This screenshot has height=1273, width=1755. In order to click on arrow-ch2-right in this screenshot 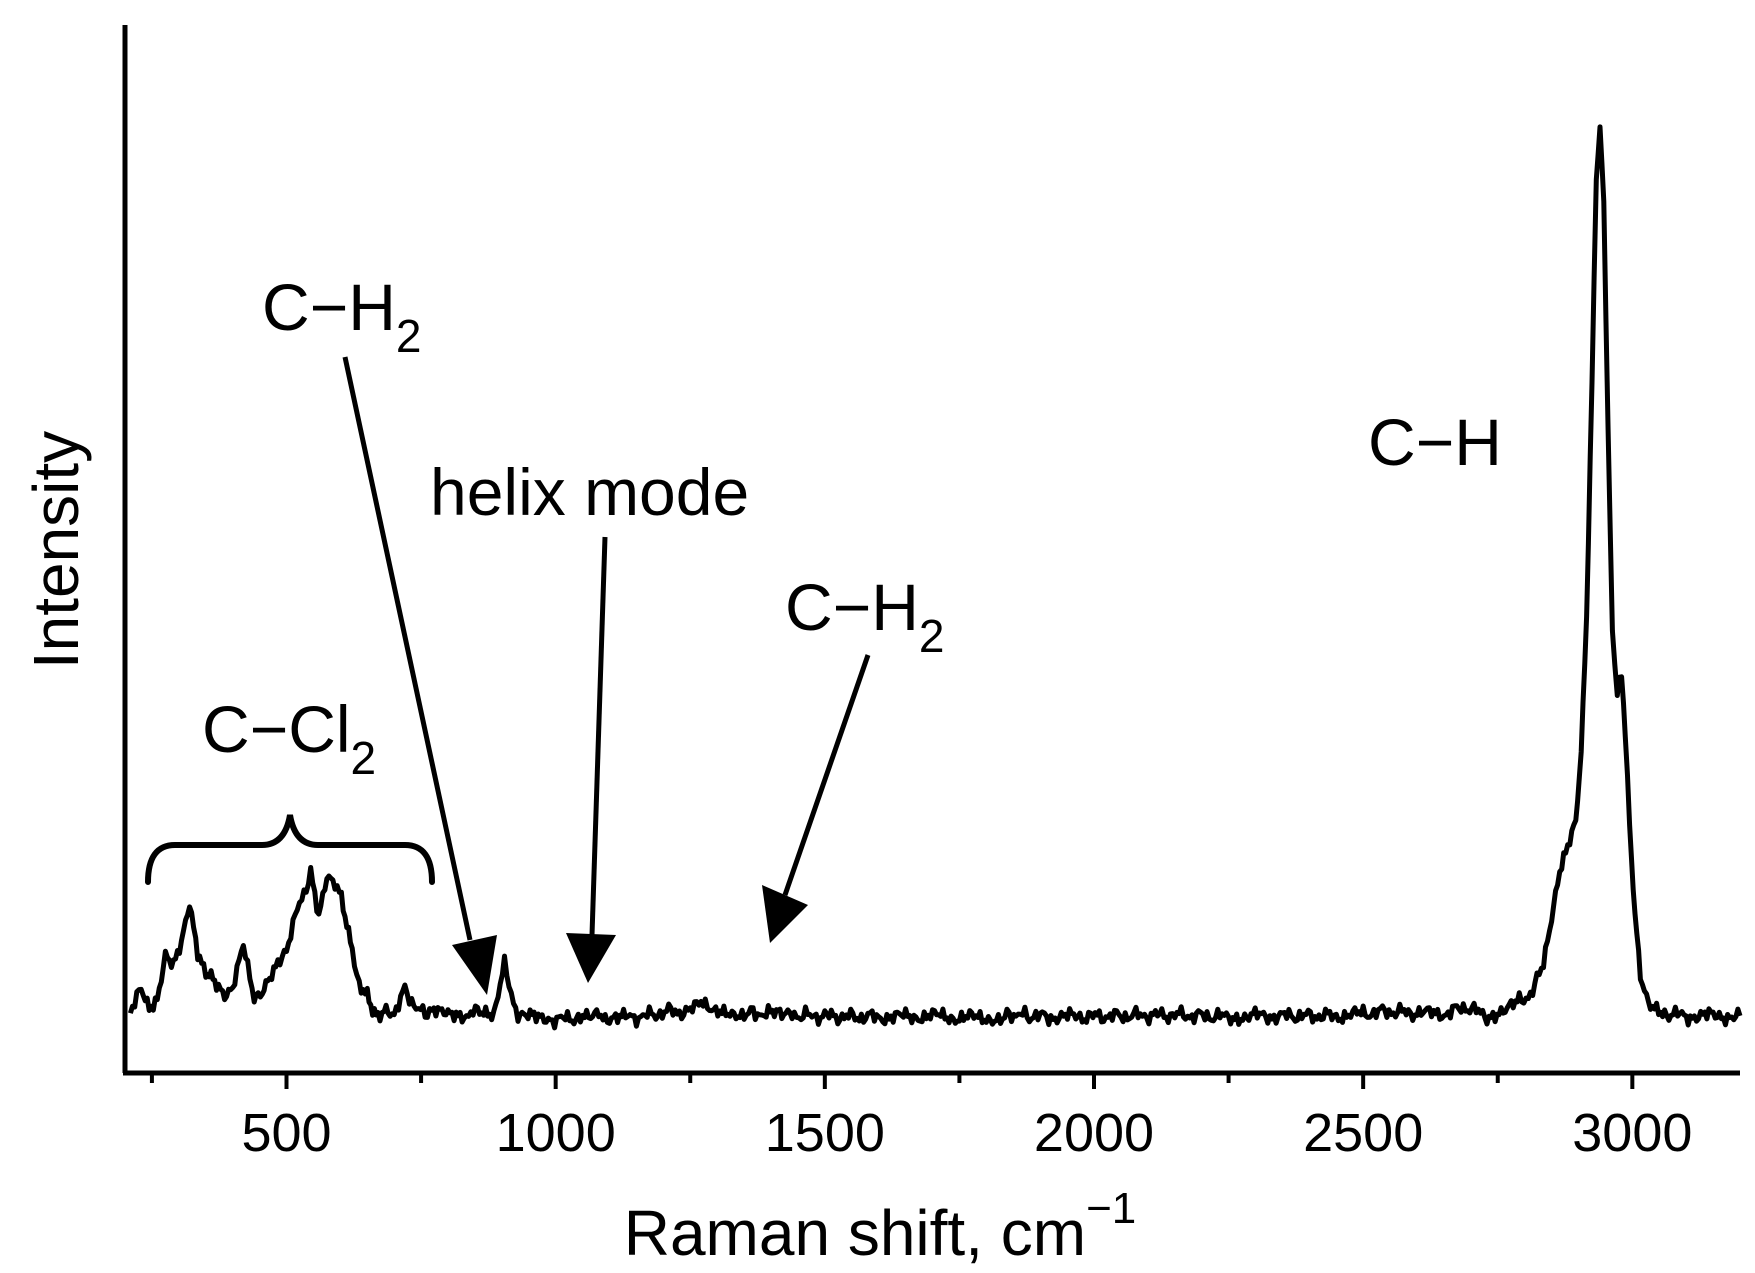, I will do `click(816, 798)`.